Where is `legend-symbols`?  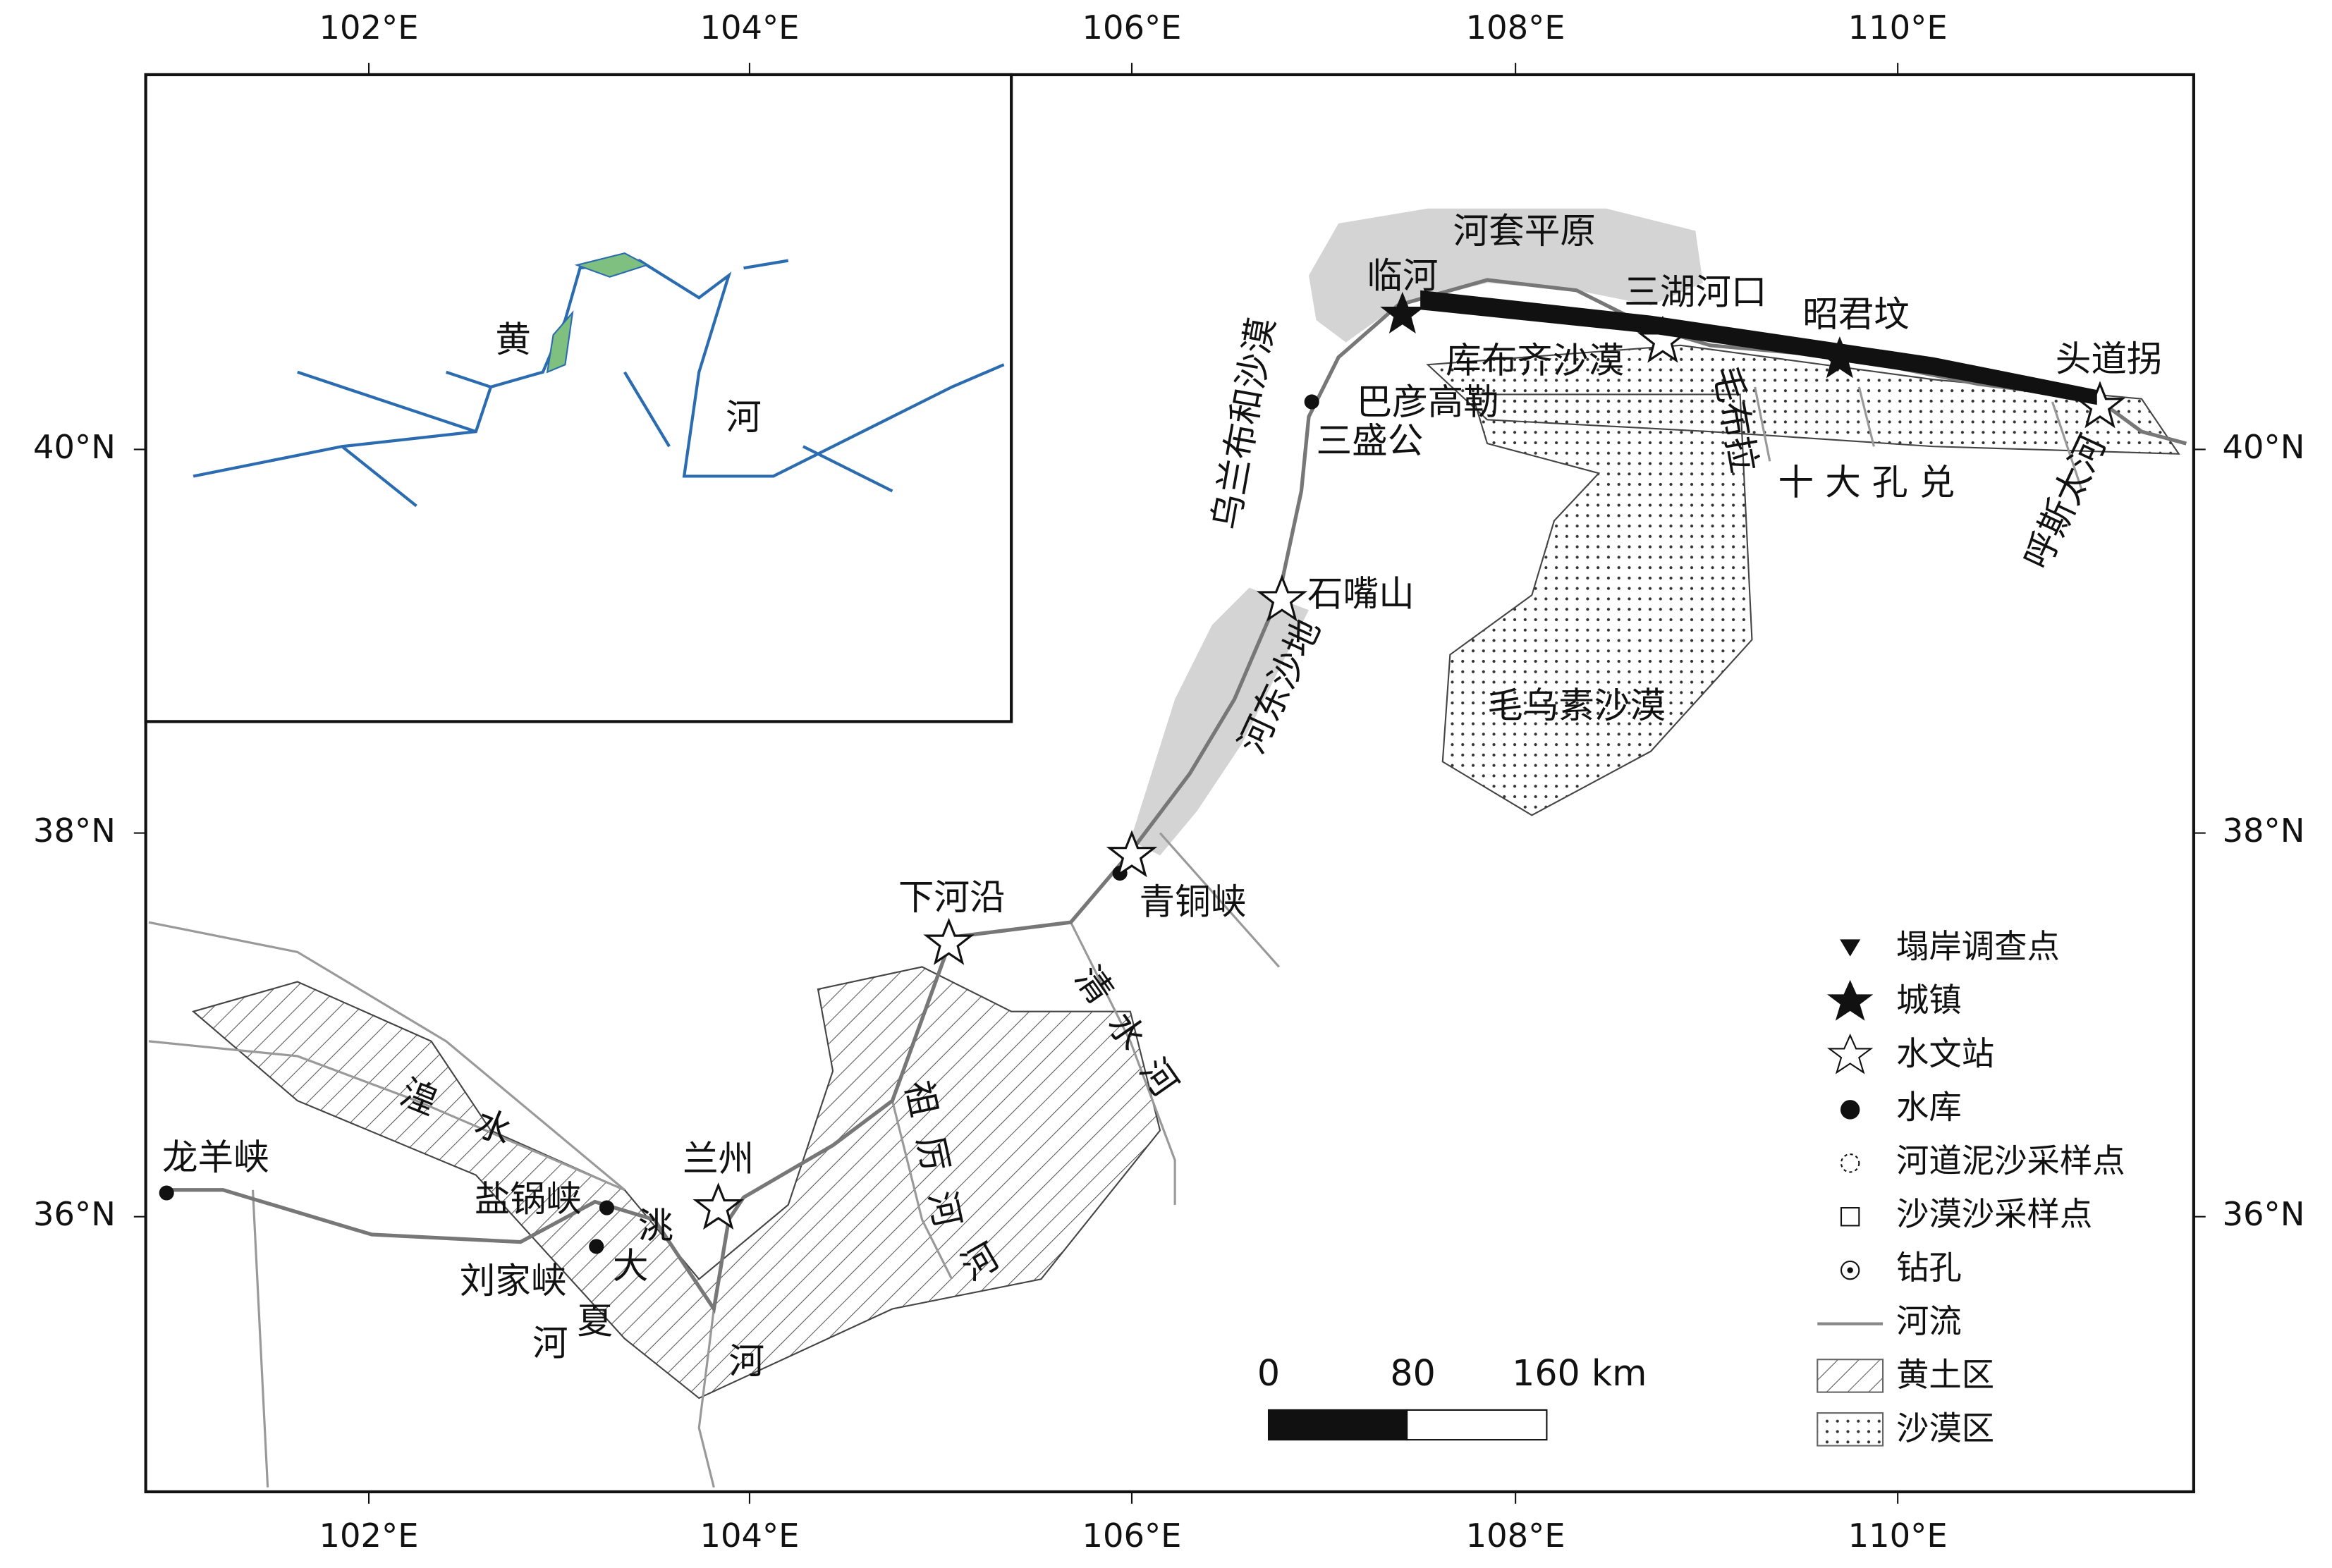 legend-symbols is located at coordinates (1850, 1193).